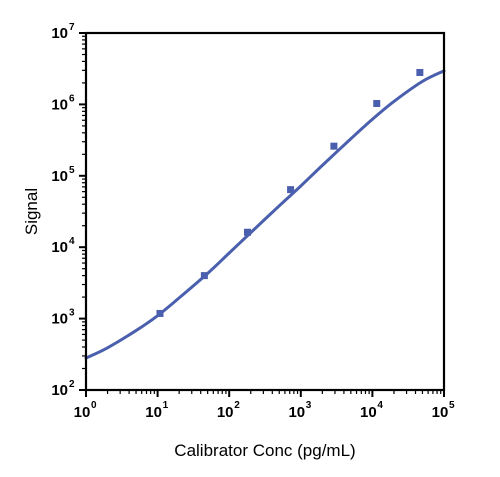 This screenshot has height=477, width=500. What do you see at coordinates (166, 405) in the screenshot?
I see `x-tick-exponent: 1` at bounding box center [166, 405].